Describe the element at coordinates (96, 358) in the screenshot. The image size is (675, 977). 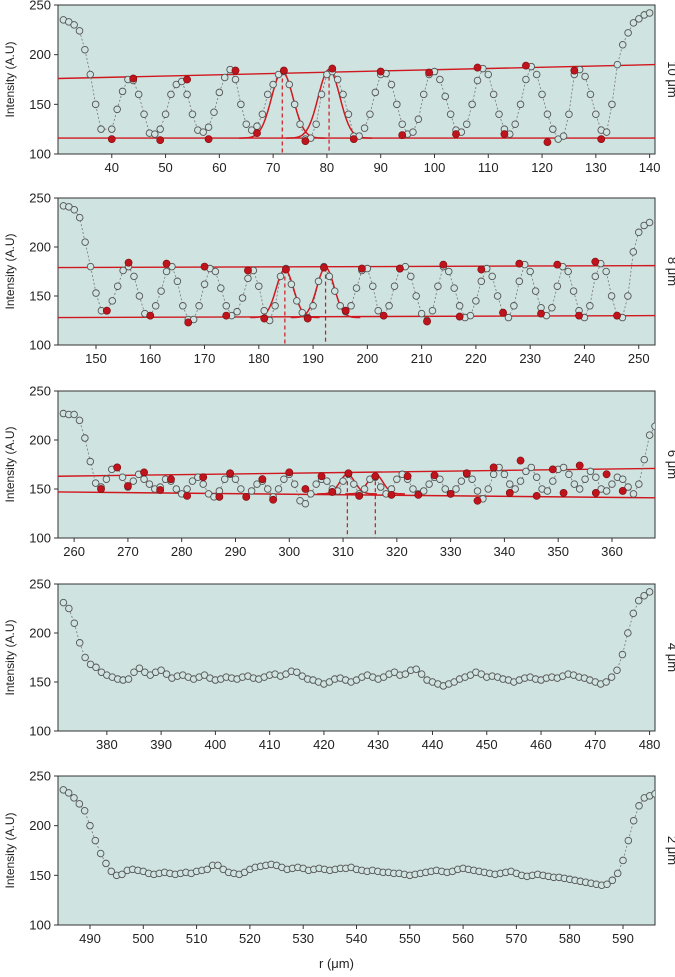
I see `x-tick-label: 150` at that location.